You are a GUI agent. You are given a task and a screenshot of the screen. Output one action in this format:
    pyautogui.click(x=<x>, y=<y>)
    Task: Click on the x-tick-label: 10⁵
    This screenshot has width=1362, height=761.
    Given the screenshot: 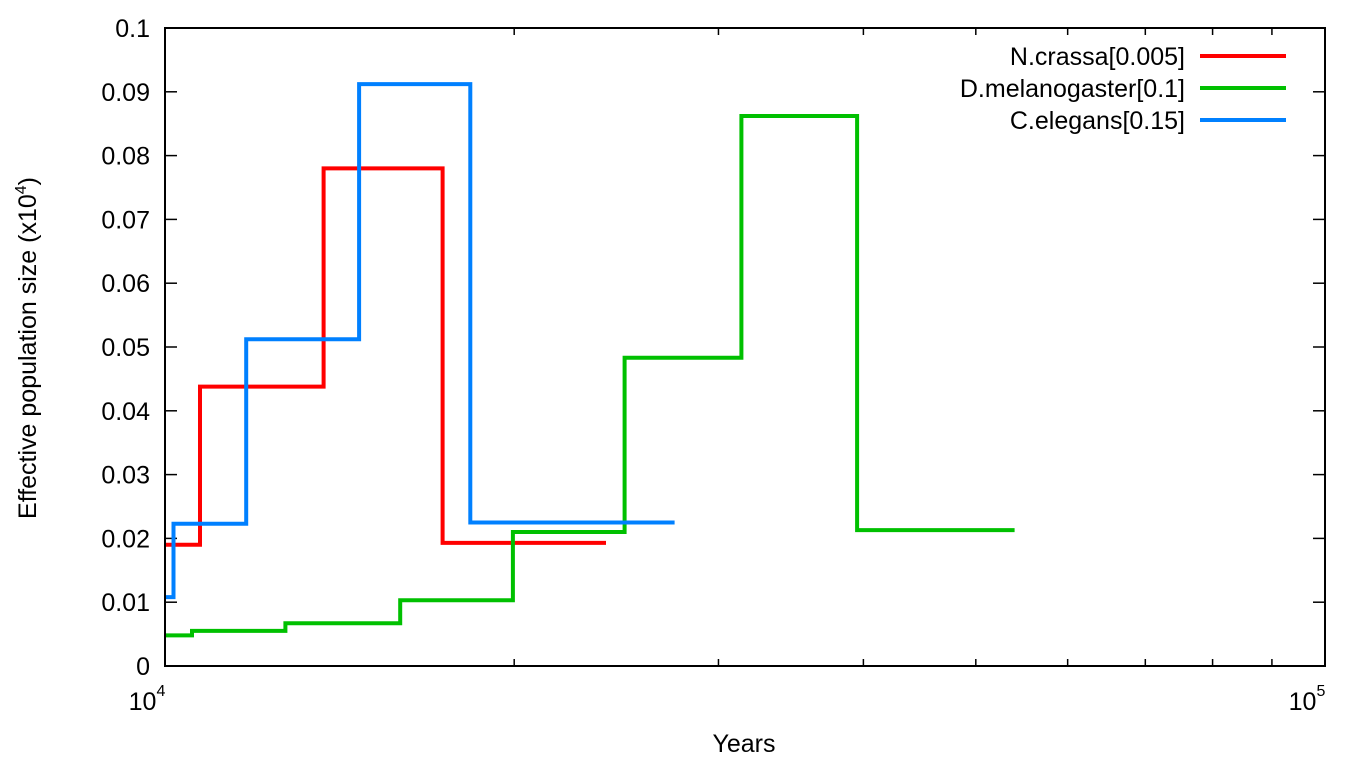 What is the action you would take?
    pyautogui.click(x=1307, y=699)
    